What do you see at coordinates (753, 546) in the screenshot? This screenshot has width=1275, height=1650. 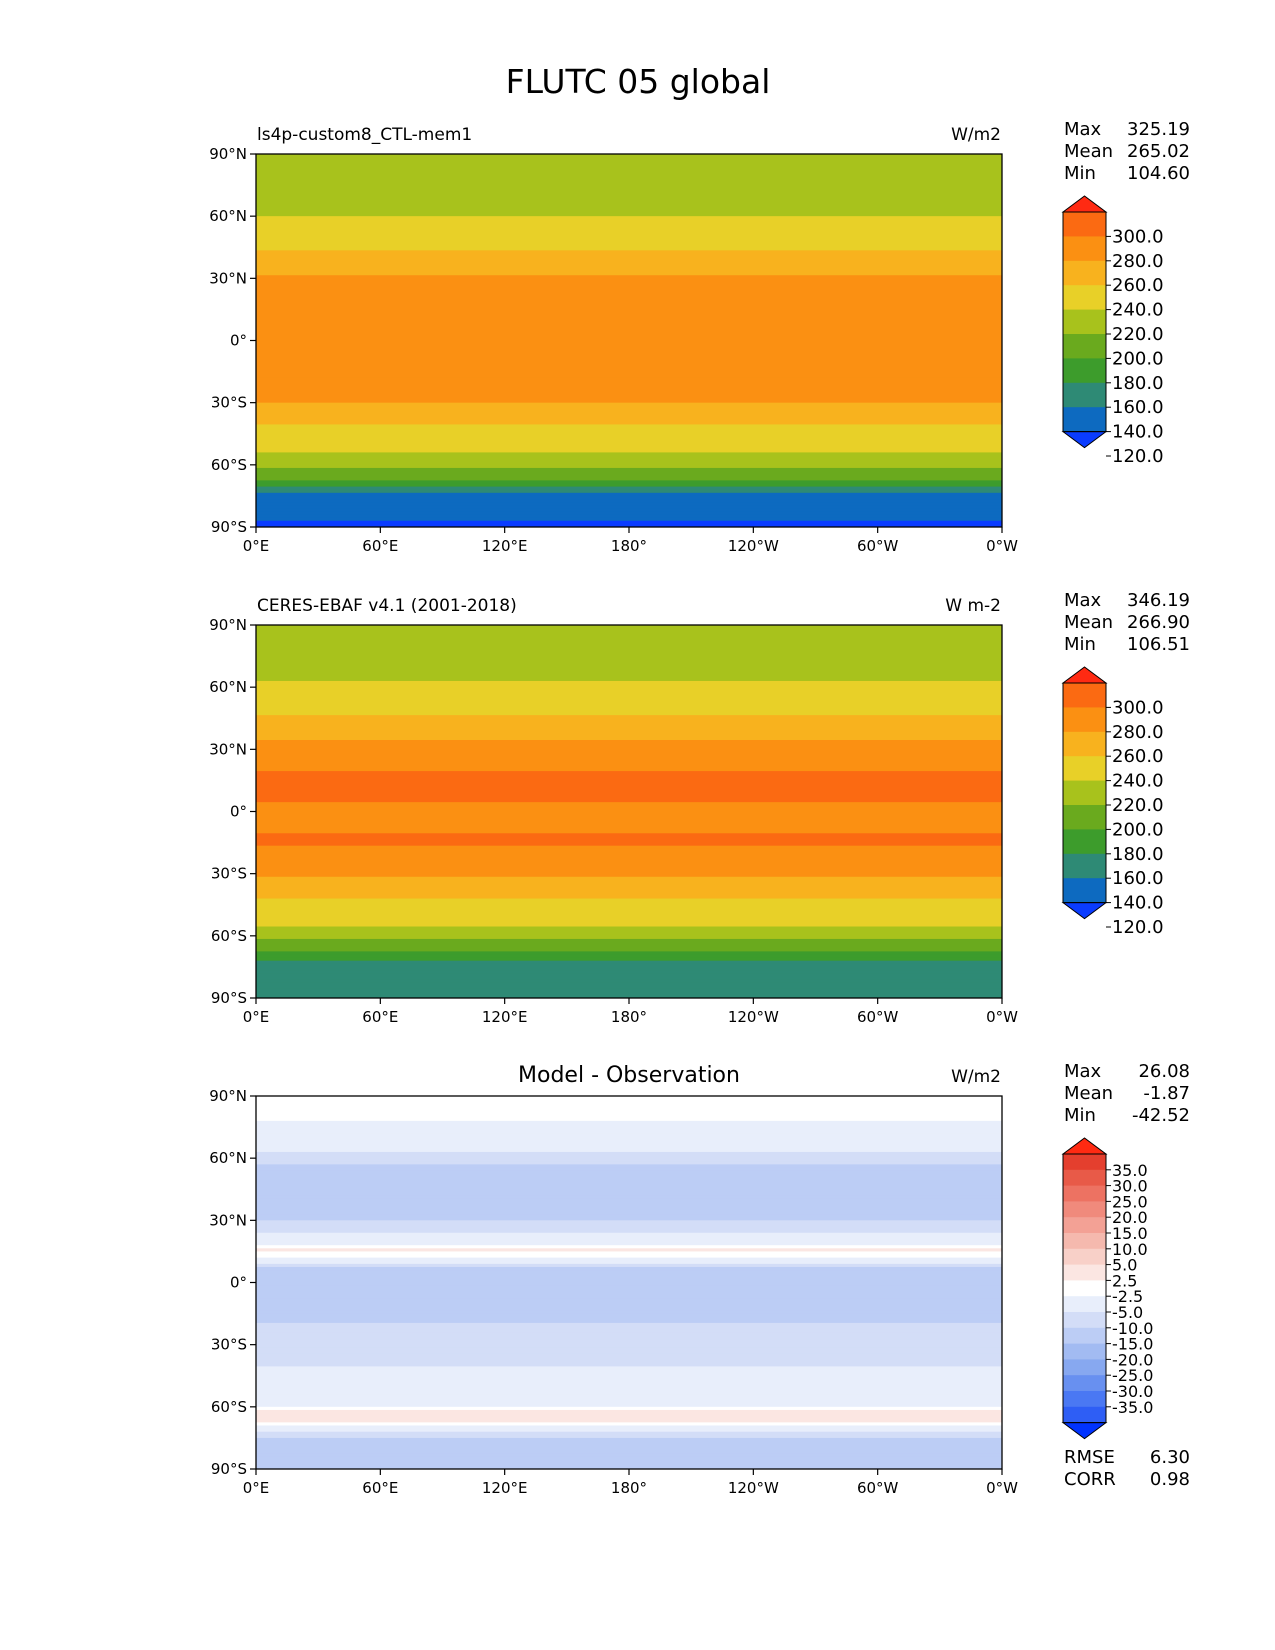 I see `lon-tick-label: 120°W` at bounding box center [753, 546].